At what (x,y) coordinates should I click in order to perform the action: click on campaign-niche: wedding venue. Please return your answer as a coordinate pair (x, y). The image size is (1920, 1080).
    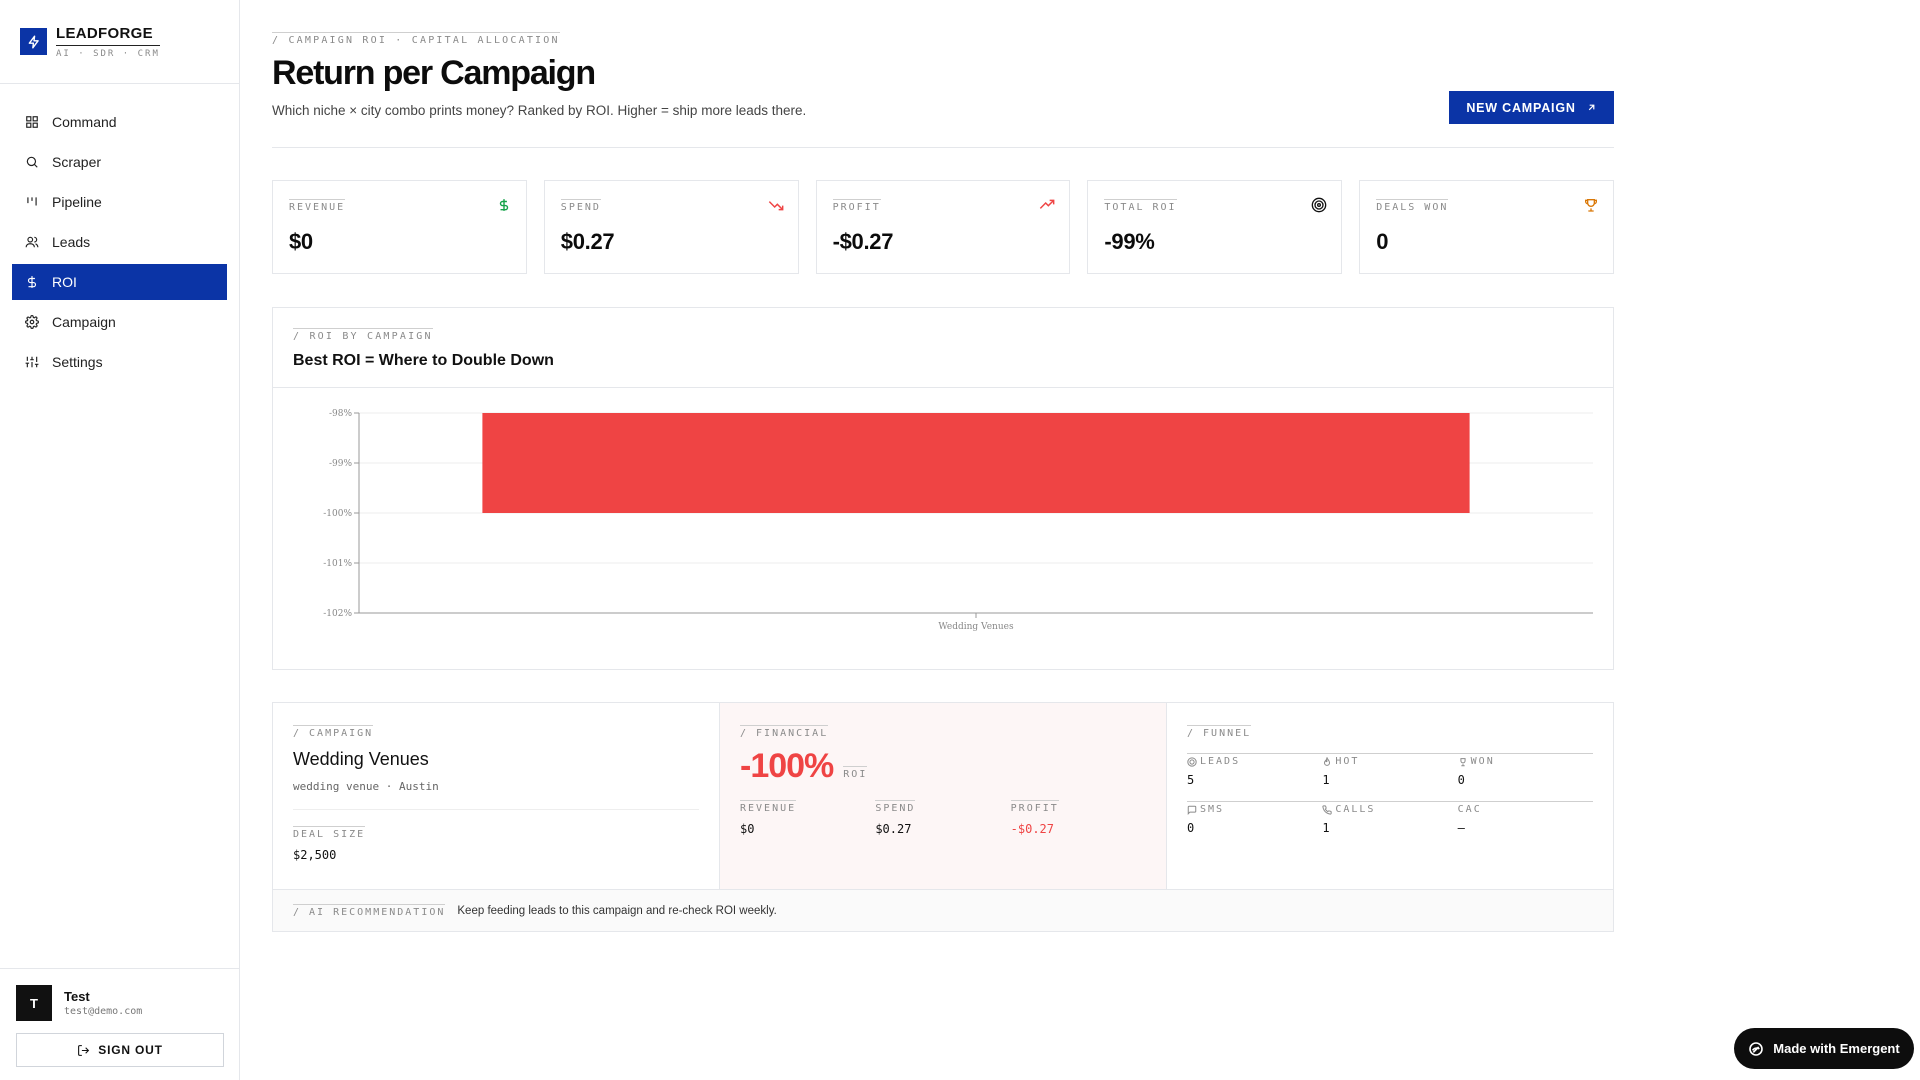
    Looking at the image, I should click on (336, 786).